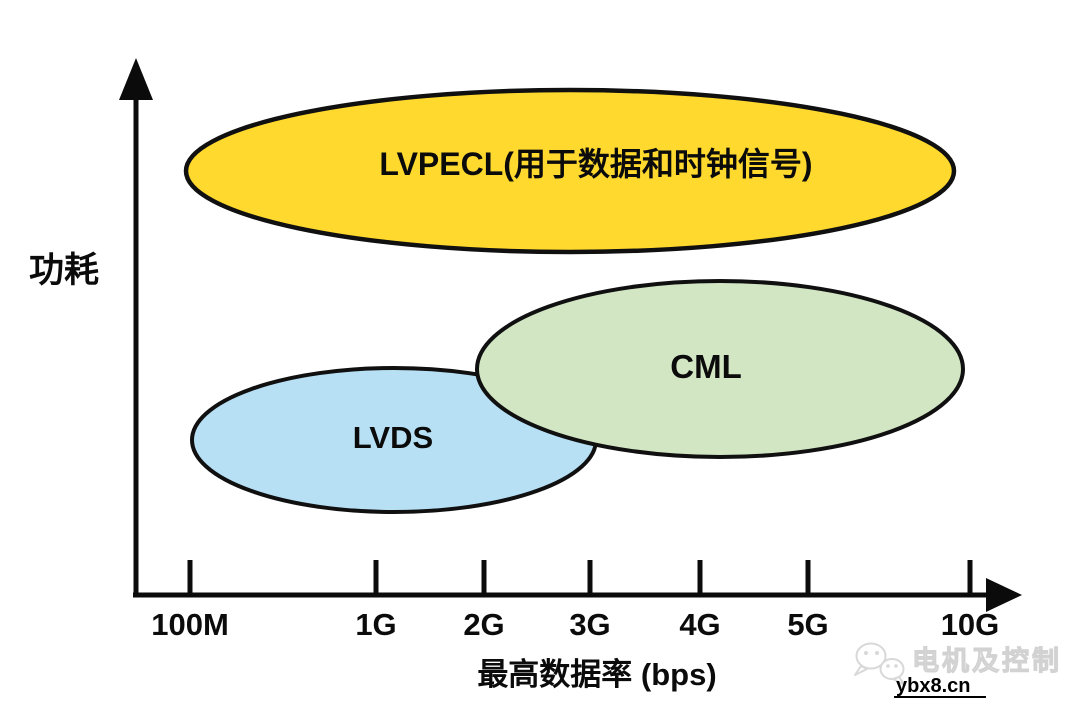  Describe the element at coordinates (807, 624) in the screenshot. I see `x-tick-label-5g: 5G` at that location.